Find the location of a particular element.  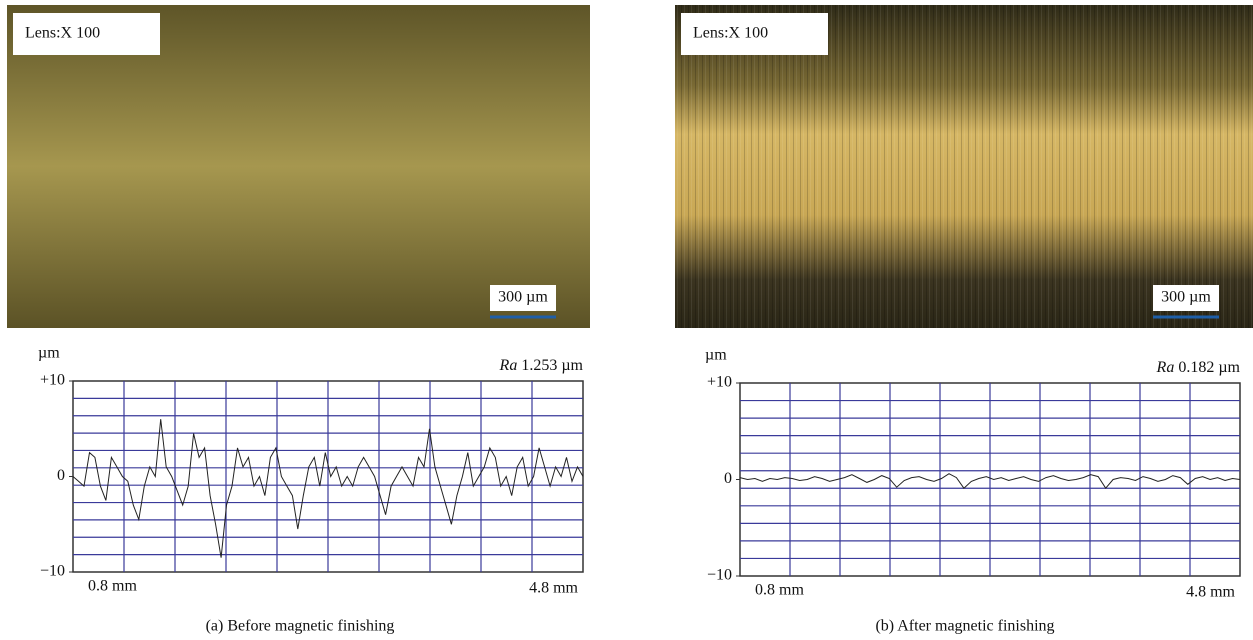

ra-value: 0.182 µm is located at coordinates (1209, 367).